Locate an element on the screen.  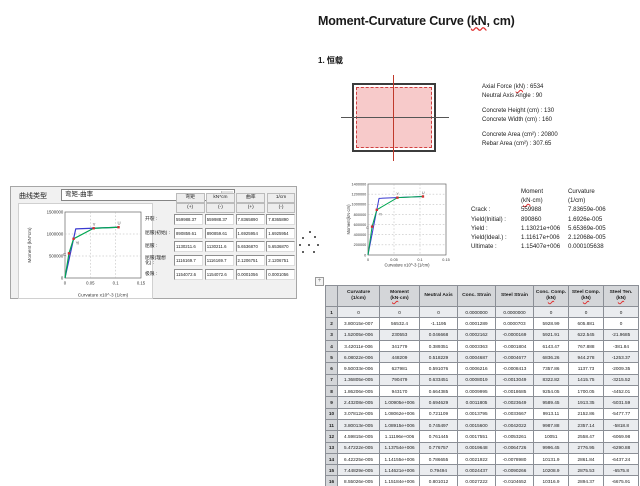
results-cell: -0.0004677 is located at coordinates (514, 357).